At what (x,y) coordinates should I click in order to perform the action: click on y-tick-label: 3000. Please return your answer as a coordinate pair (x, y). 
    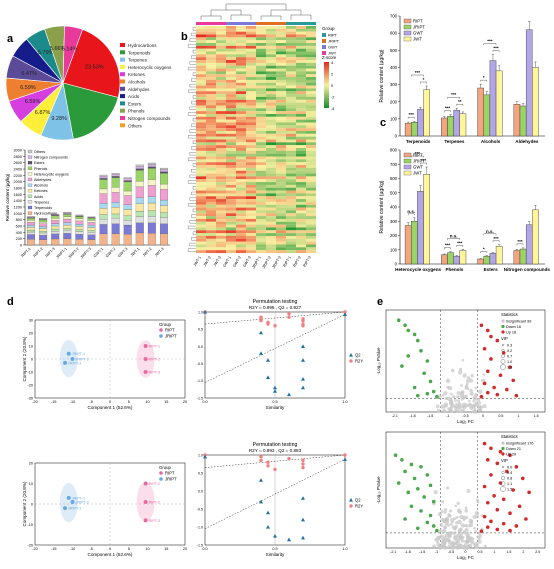
    Looking at the image, I should click on (18, 151).